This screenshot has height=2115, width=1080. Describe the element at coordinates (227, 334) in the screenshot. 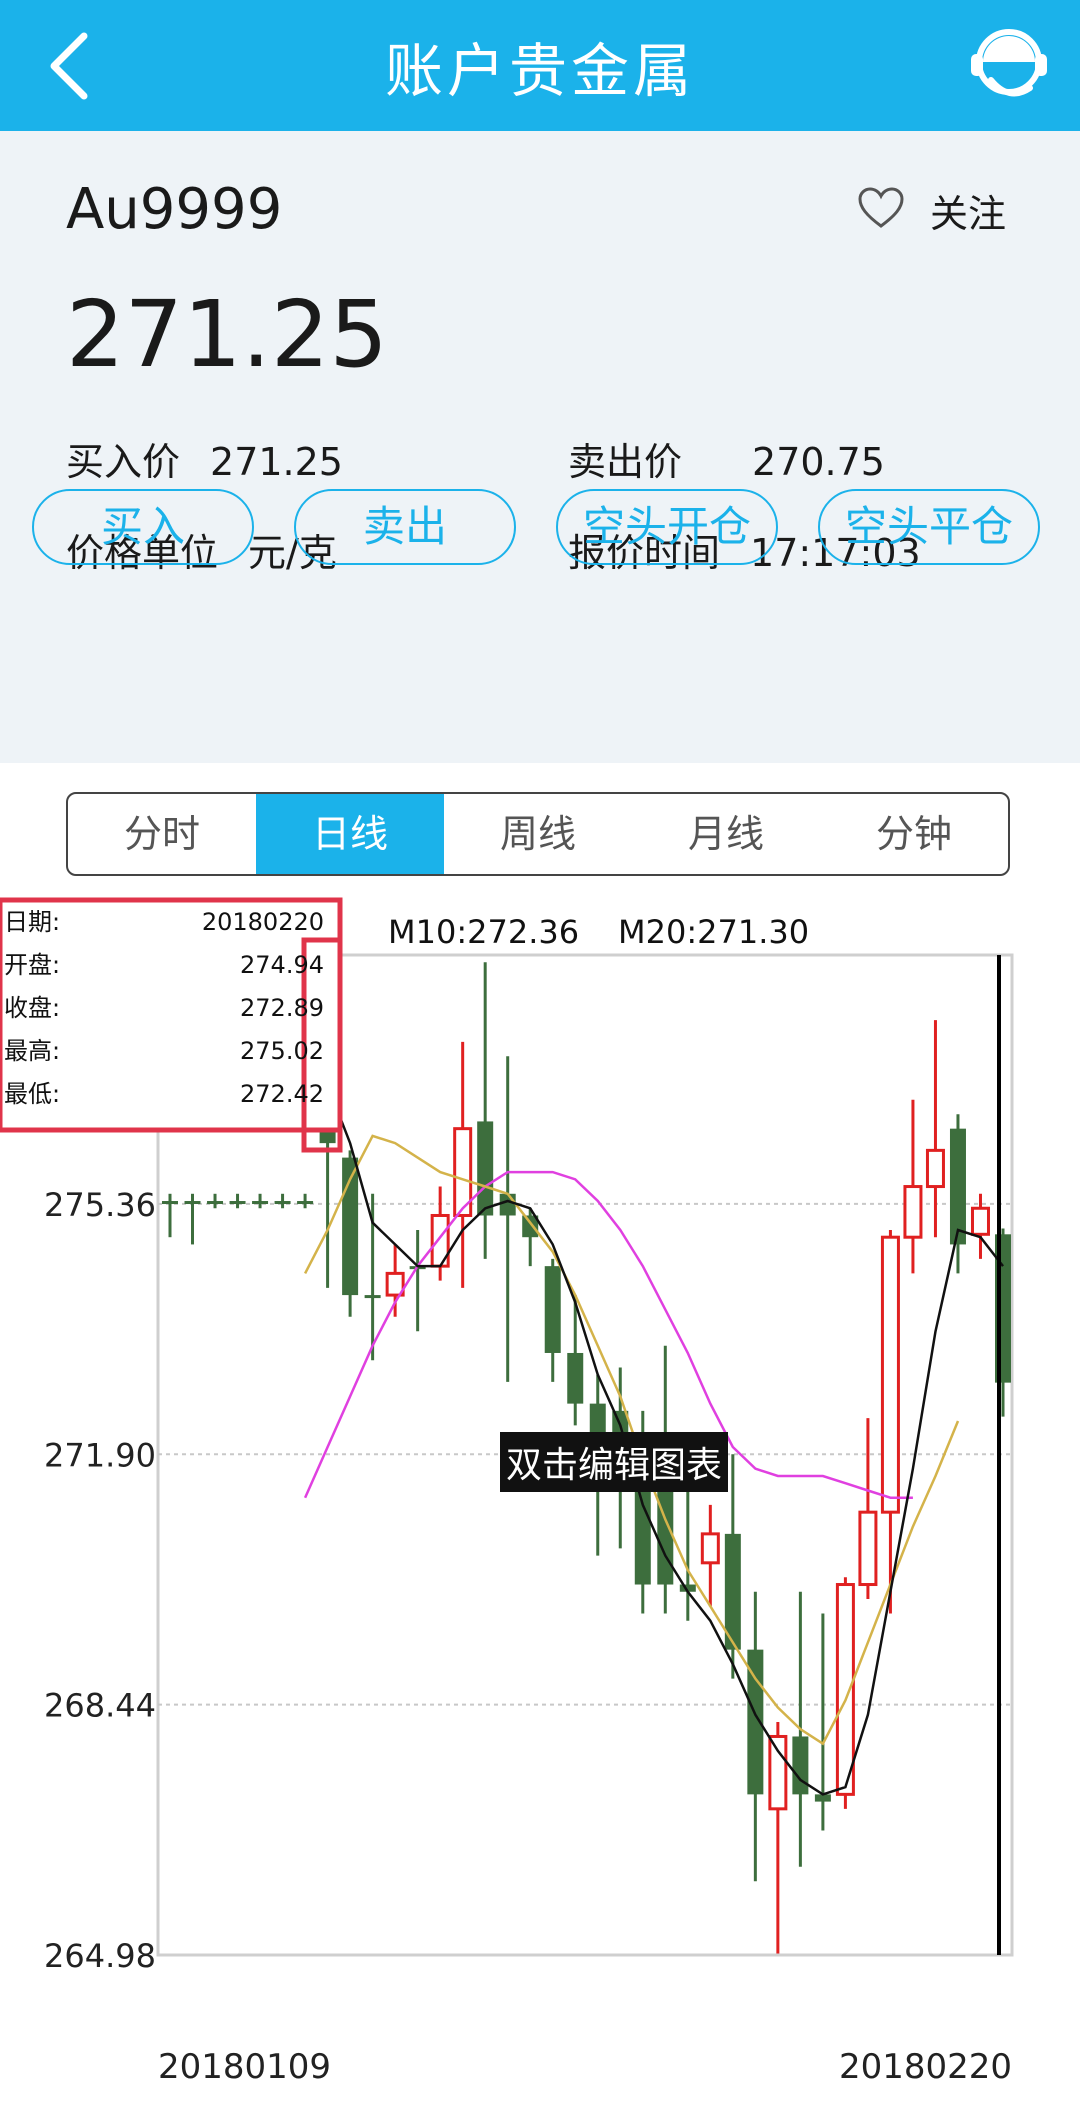

I see `current-price: 271.25` at that location.